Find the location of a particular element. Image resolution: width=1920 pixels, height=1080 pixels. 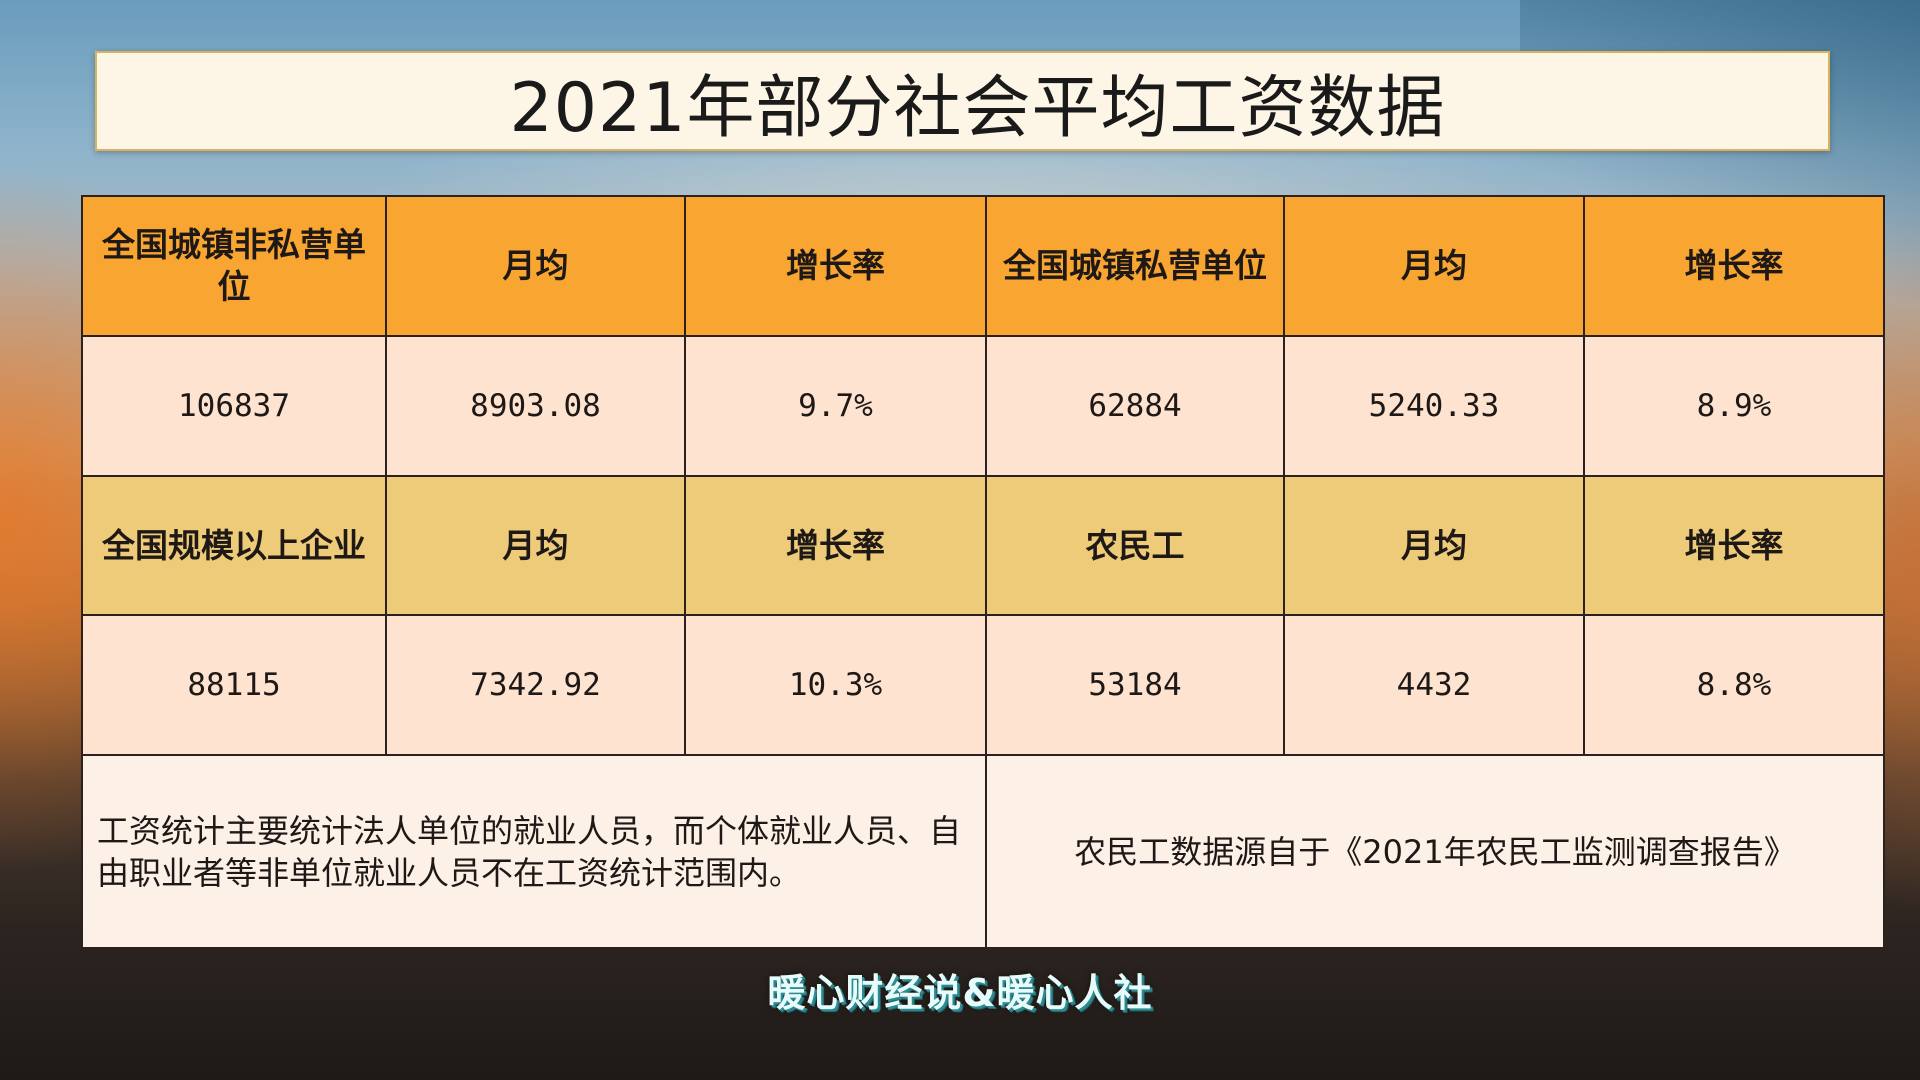

note-migrant-source: 农民工数据源自于《2021年农民工监测调查报告》 is located at coordinates (1435, 851).